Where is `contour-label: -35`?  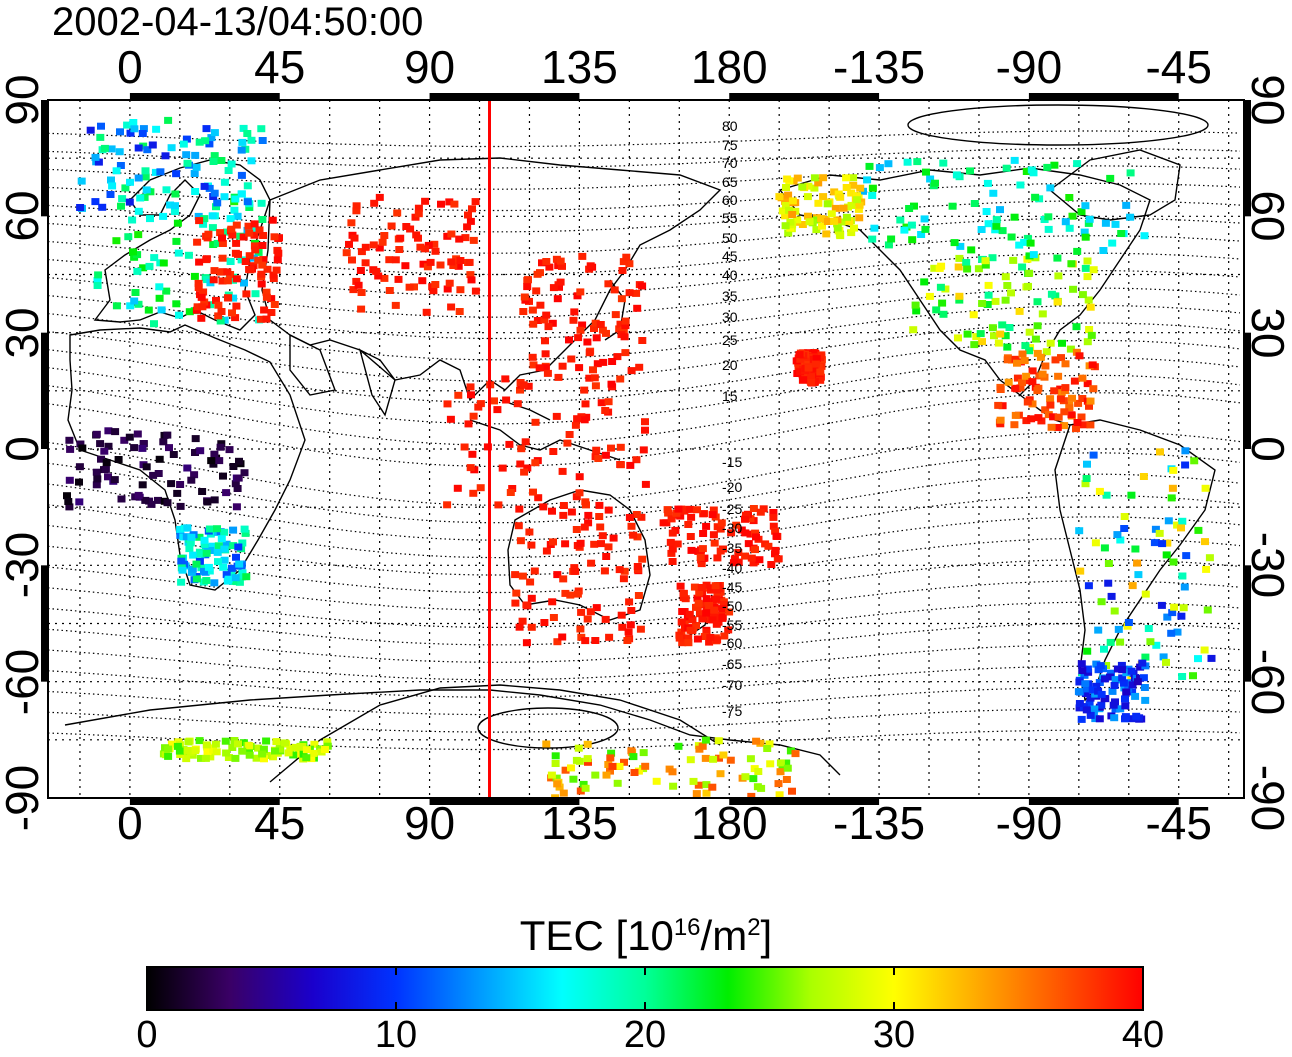
contour-label: -35 is located at coordinates (732, 548).